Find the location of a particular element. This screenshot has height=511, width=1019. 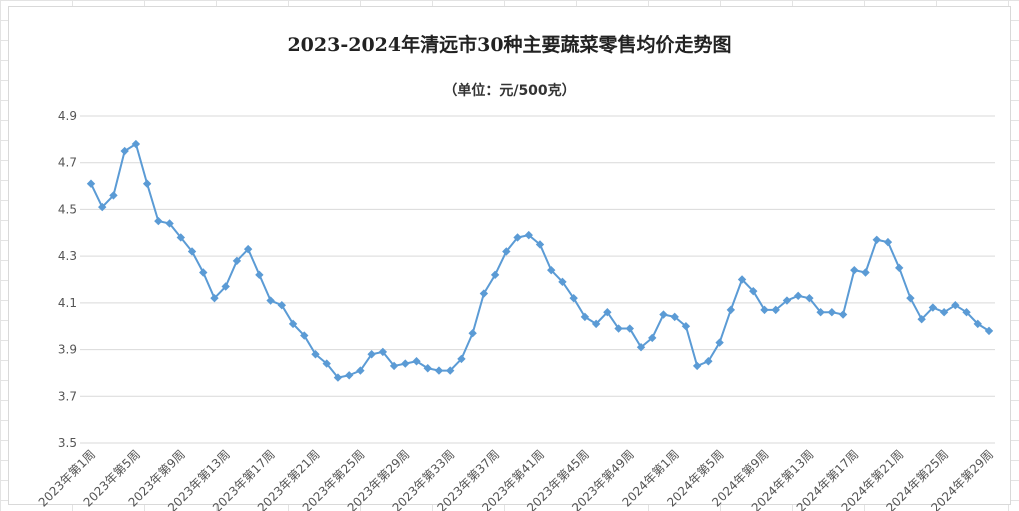

y-axis-ticks: 3.5 3.7 3.9 4.1 4.3 4.5 4.7 4.9 is located at coordinates (67, 279).